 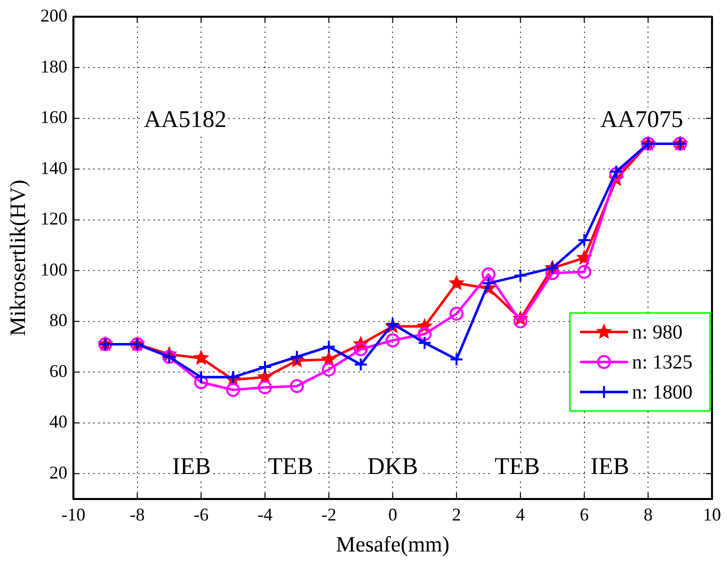 I want to click on y-tick-label: 180, so click(x=54, y=66).